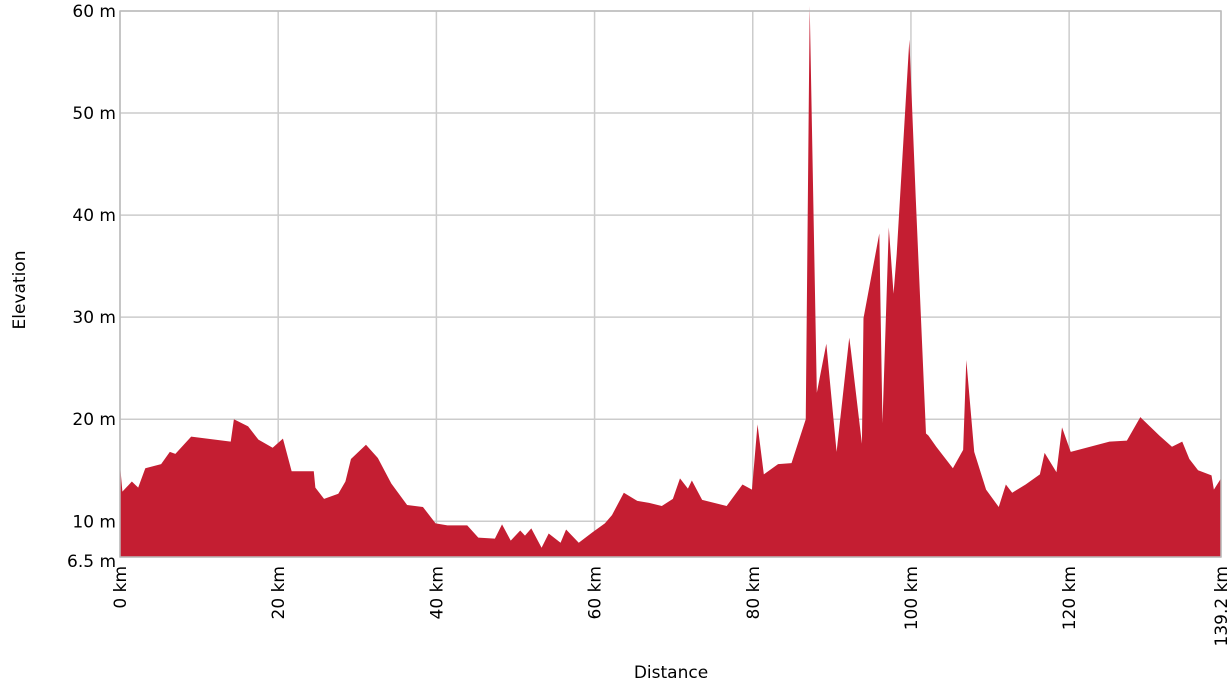 This screenshot has height=684, width=1232. What do you see at coordinates (94, 522) in the screenshot?
I see `y-tick-label: 10 m` at bounding box center [94, 522].